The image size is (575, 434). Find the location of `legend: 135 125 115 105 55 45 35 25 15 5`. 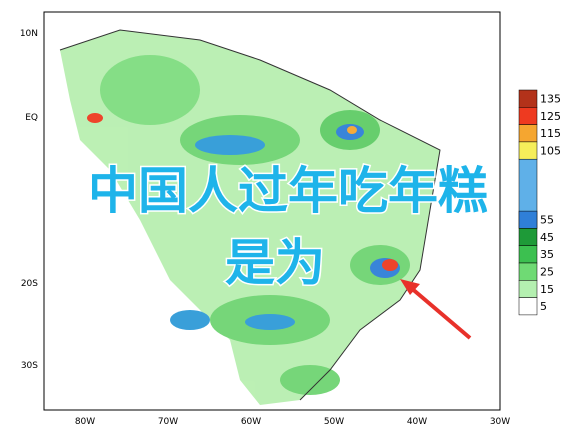

legend: 135 125 115 105 55 45 35 25 15 5 is located at coordinates (539, 202).